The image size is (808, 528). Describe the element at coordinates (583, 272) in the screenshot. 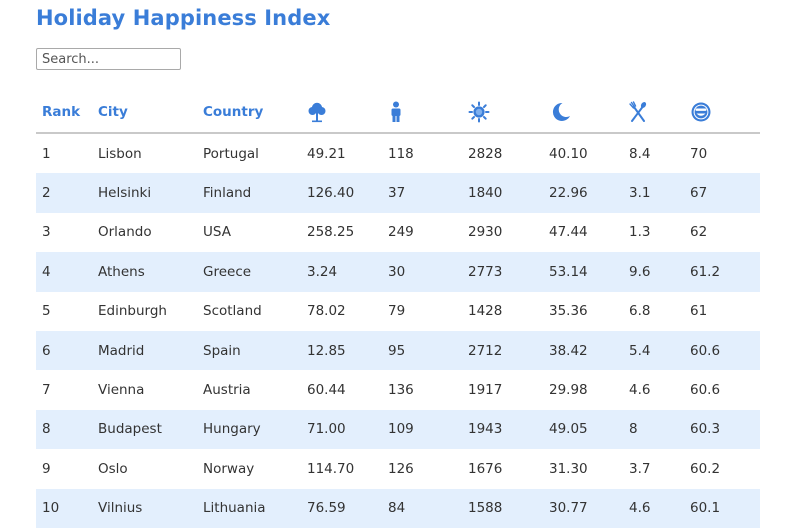

I see `cell-moon: 53.14` at that location.